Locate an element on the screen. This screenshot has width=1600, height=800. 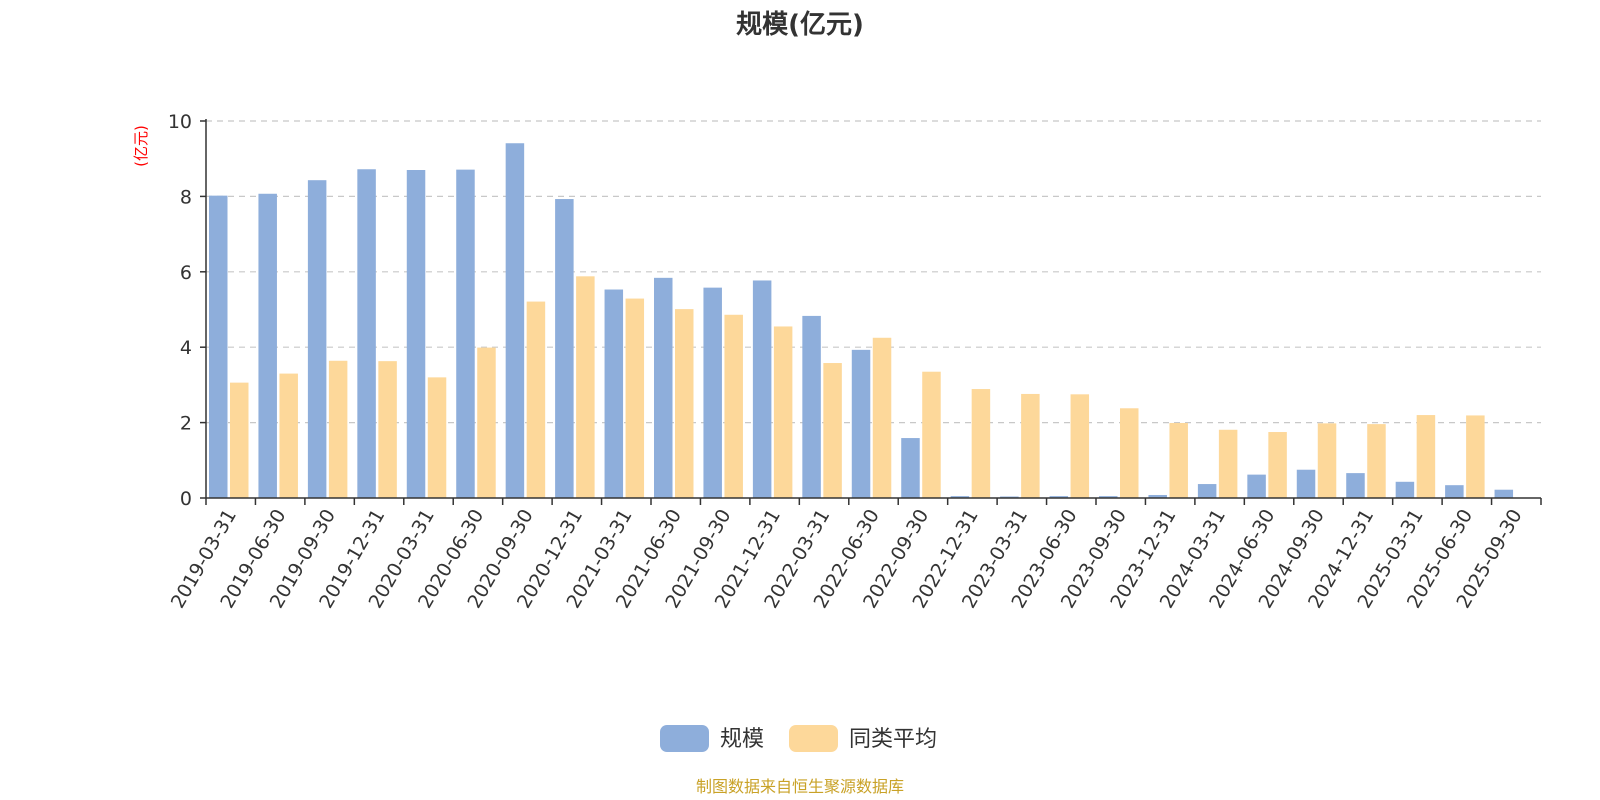
y-tick-label: 8 is located at coordinates (186, 197).